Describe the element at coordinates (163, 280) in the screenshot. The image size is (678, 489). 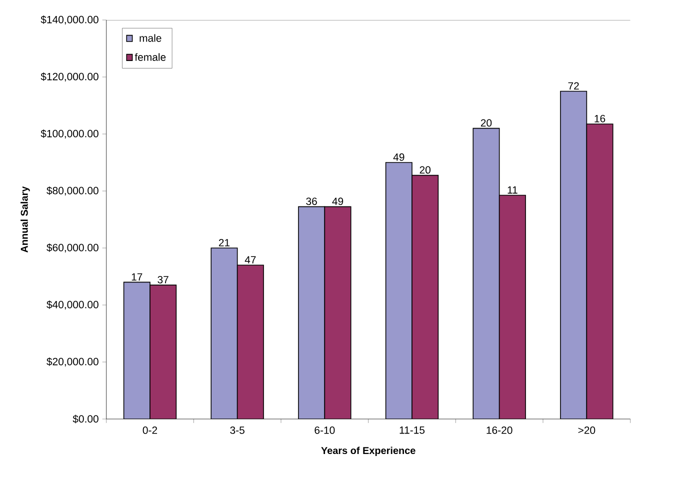
I see `annotation: 37` at that location.